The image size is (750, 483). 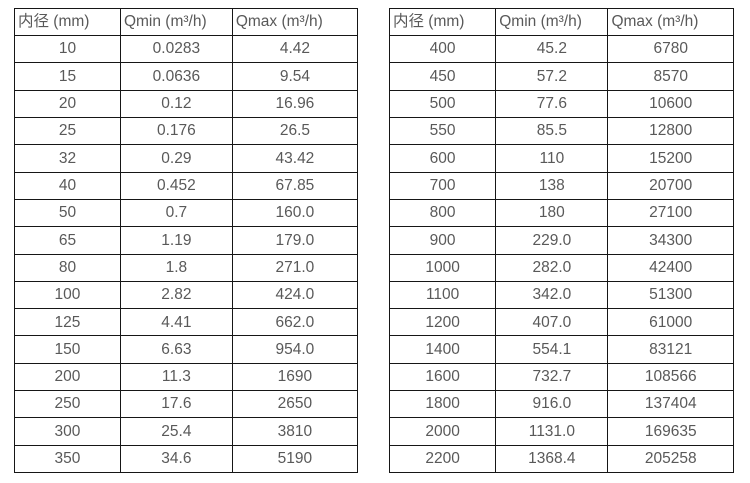 What do you see at coordinates (295, 103) in the screenshot?
I see `qmax-cell: 16.96` at bounding box center [295, 103].